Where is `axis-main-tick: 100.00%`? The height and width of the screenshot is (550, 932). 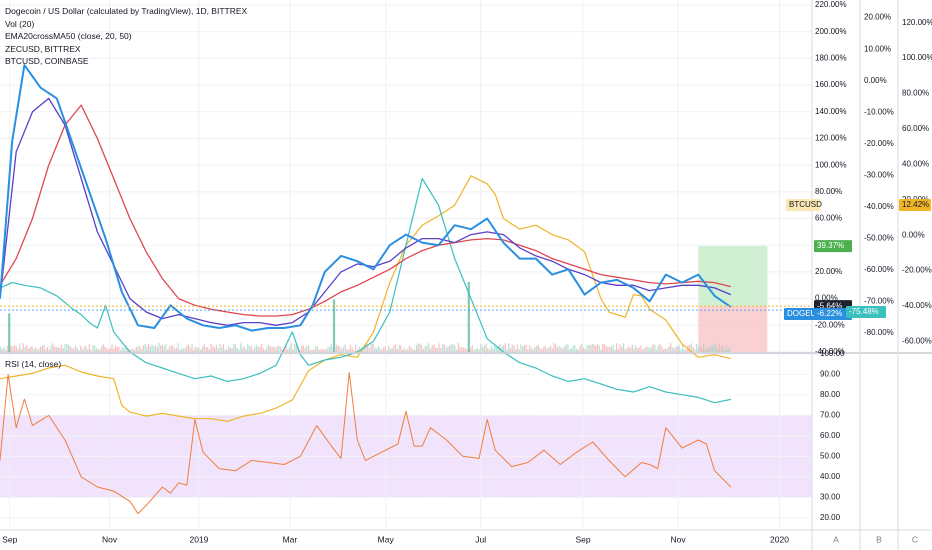 axis-main-tick: 100.00% is located at coordinates (831, 164).